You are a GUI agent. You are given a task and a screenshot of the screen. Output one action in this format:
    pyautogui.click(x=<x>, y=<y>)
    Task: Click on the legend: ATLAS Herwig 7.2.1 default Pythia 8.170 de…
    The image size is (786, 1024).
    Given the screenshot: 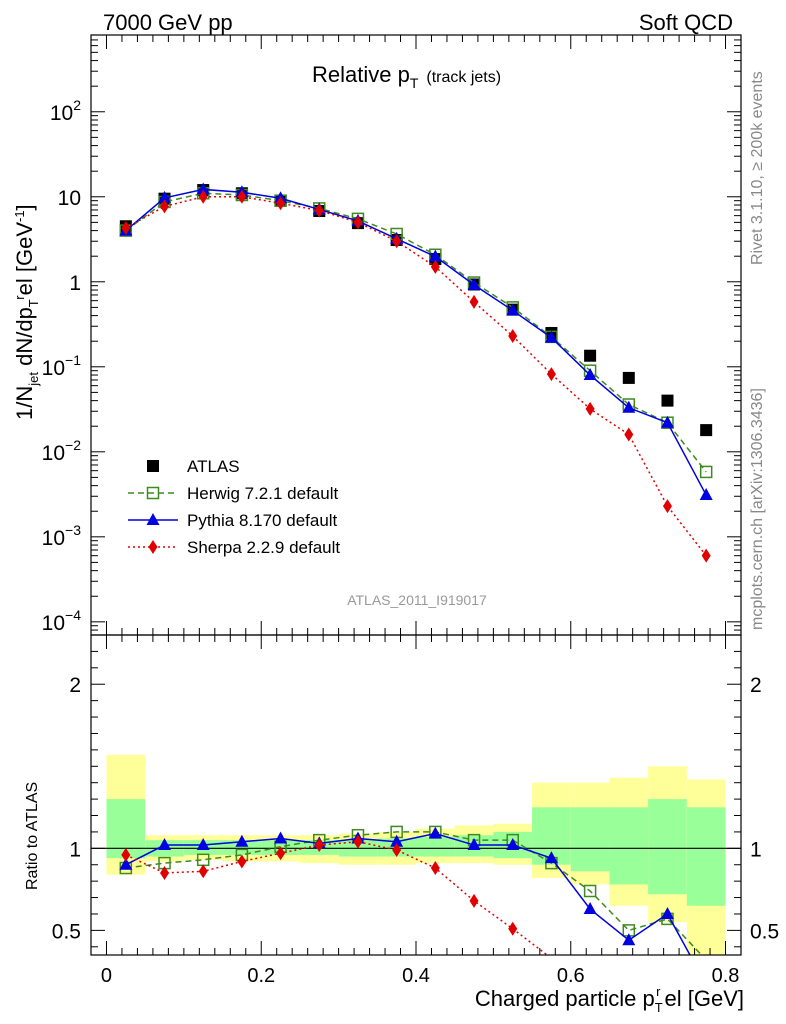 What is the action you would take?
    pyautogui.click(x=234, y=507)
    